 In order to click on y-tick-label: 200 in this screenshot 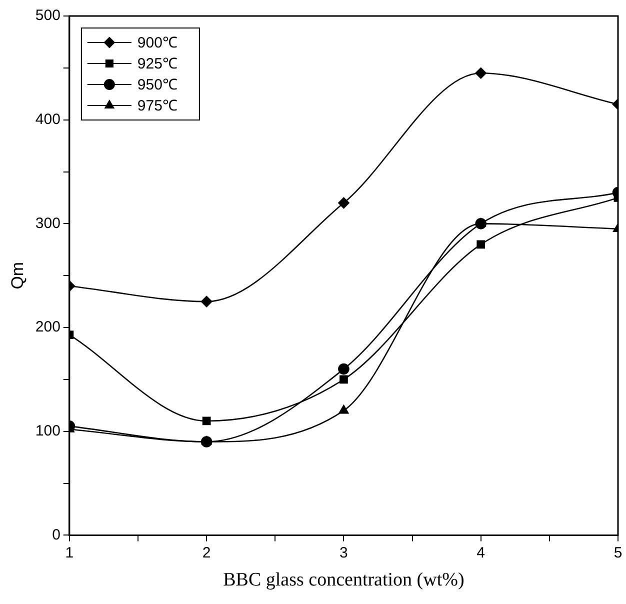, I will do `click(47, 327)`.